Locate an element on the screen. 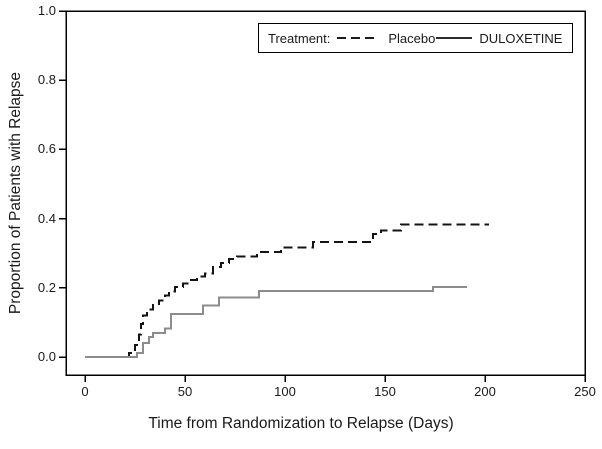 This screenshot has height=449, width=602. y-tick-label: 0.6 is located at coordinates (46, 149).